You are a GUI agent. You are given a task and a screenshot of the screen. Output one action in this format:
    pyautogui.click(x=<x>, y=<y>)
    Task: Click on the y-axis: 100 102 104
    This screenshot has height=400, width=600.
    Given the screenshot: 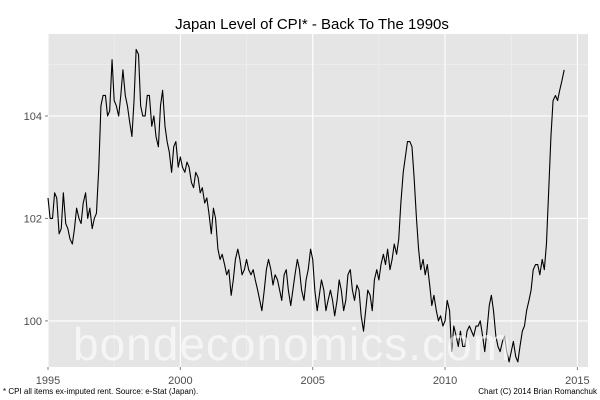 What is the action you would take?
    pyautogui.click(x=36, y=219)
    